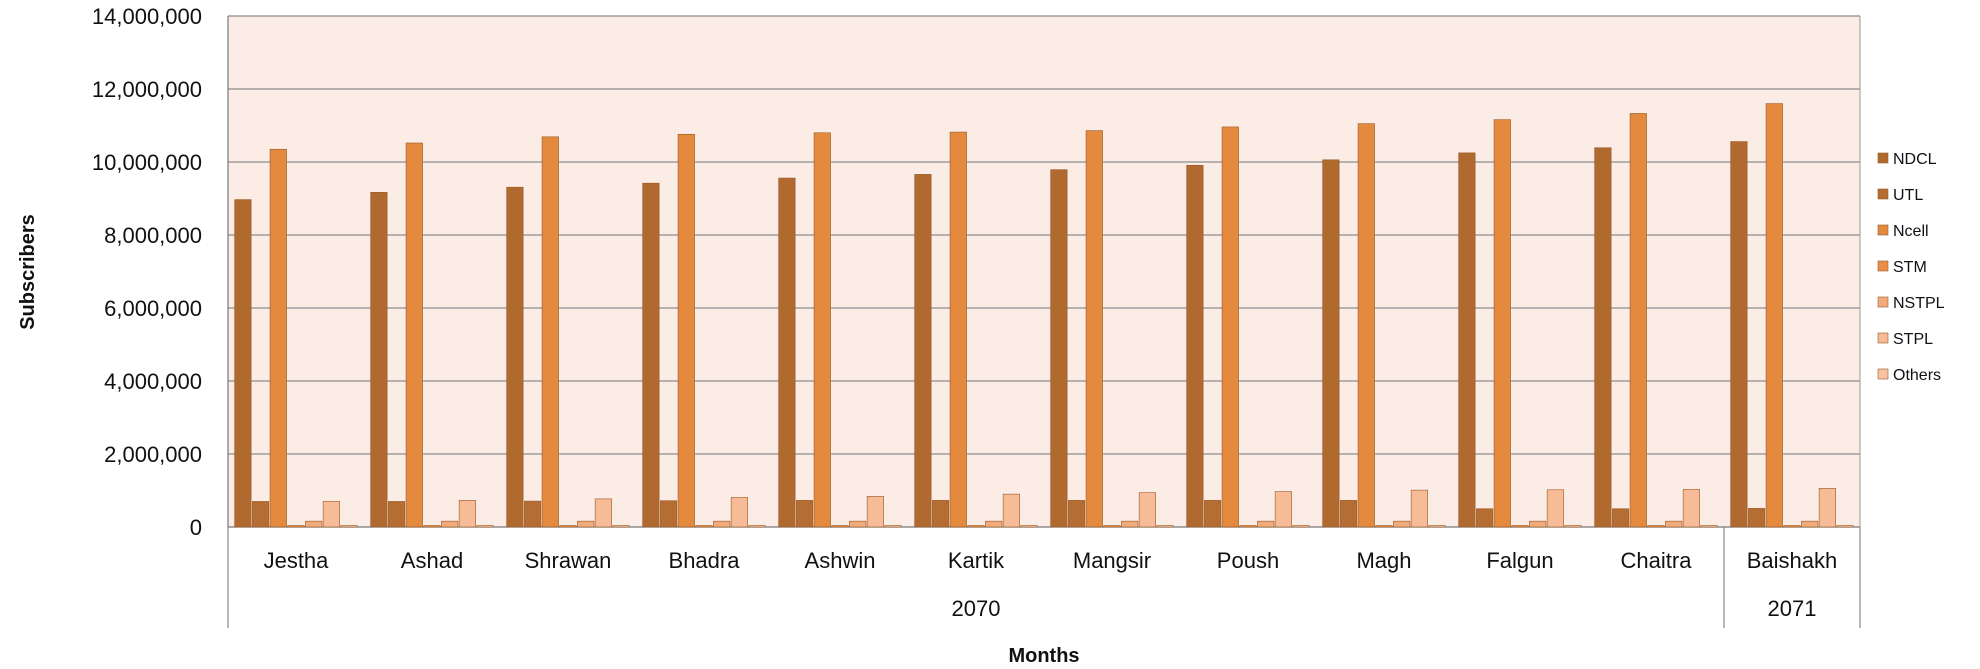 The height and width of the screenshot is (669, 1980). Describe the element at coordinates (1883, 266) in the screenshot. I see `legend-swatch-stm` at that location.